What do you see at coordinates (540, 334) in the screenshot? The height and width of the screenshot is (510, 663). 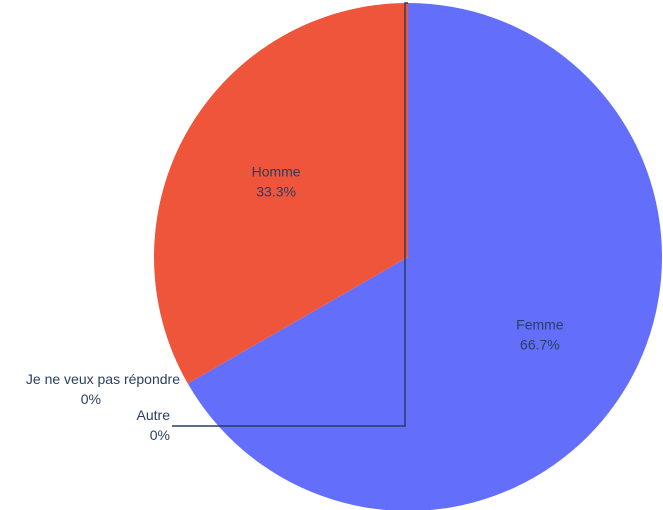 I see `slice-label-femme: Femme 66.7%` at bounding box center [540, 334].